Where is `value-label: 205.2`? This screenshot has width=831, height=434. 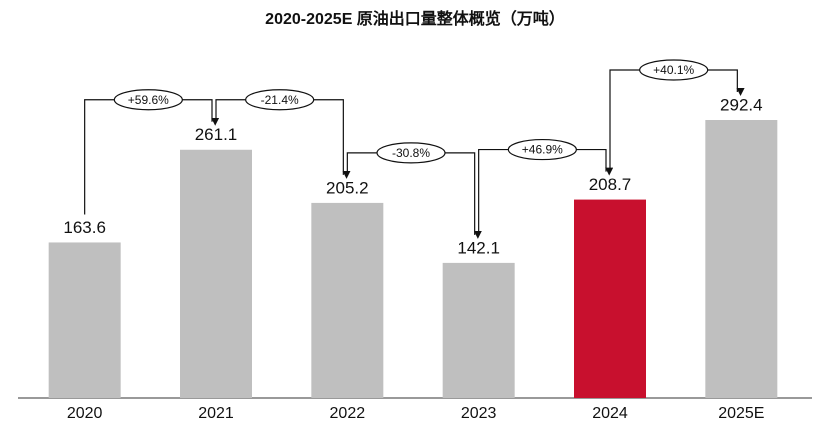 value-label: 205.2 is located at coordinates (347, 187).